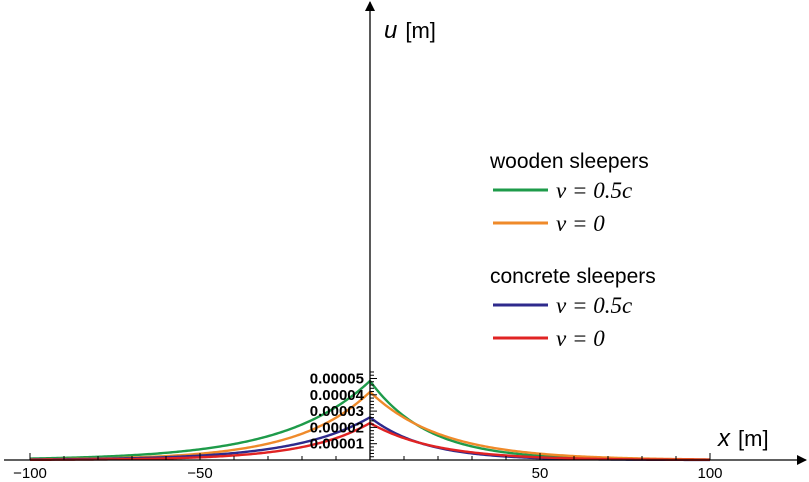  I want to click on y-axis-label: u [m], so click(410, 30).